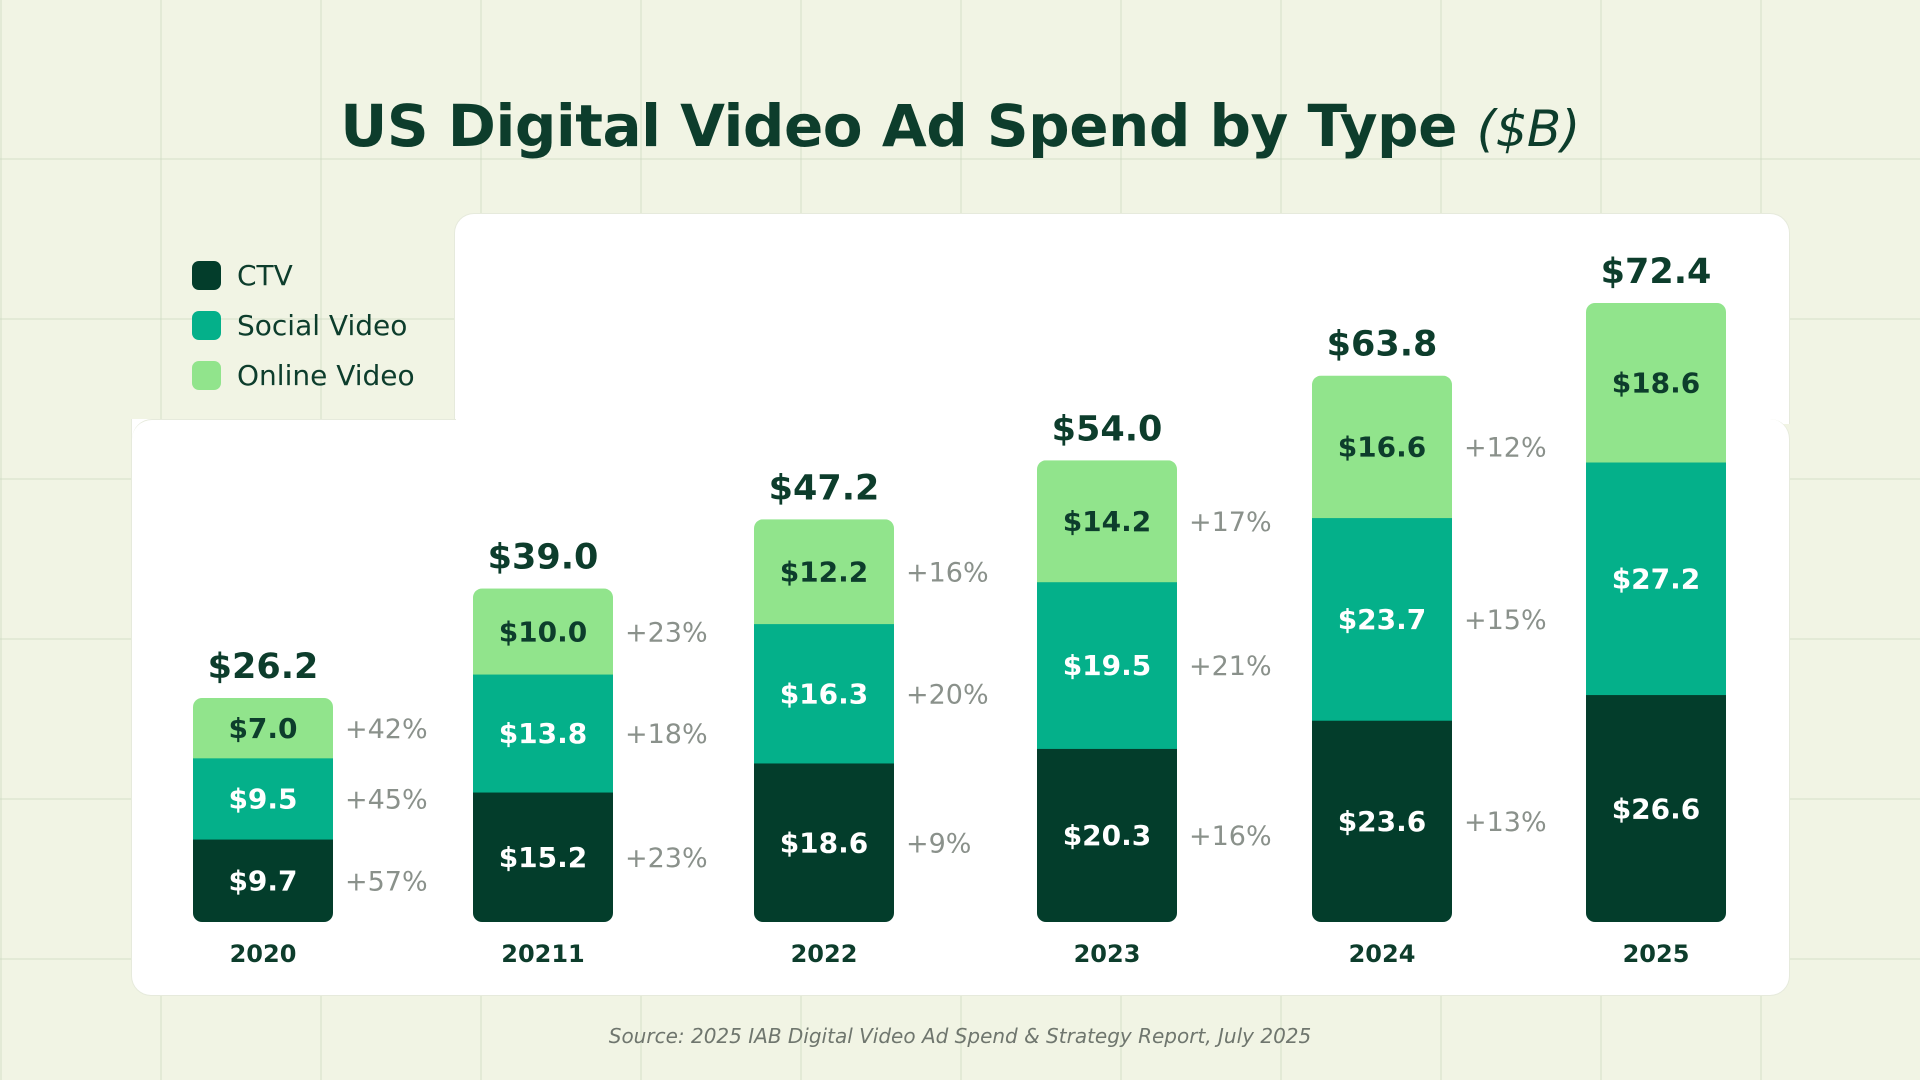  Describe the element at coordinates (386, 882) in the screenshot. I see `growth-label: +57%` at that location.